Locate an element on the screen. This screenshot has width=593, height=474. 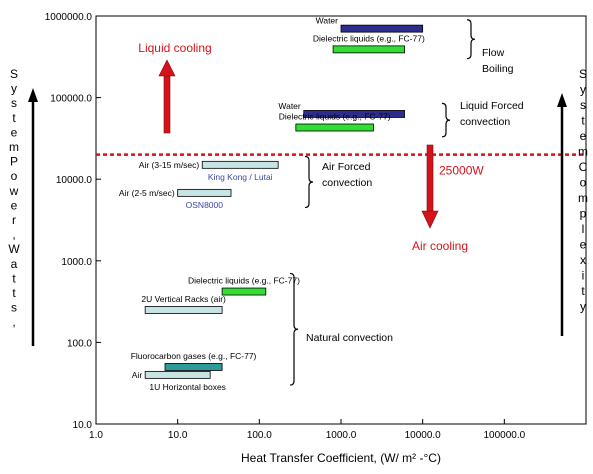
y-axis-title-char: y is located at coordinates (14, 89).